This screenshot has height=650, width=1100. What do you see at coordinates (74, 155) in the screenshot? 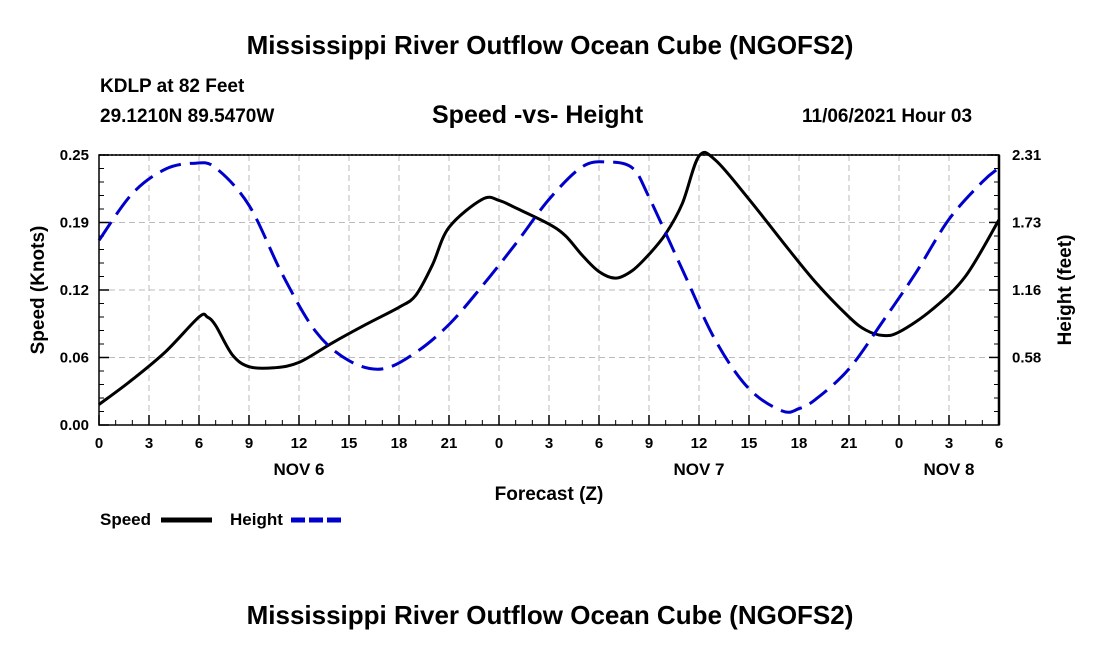
I see `y-tick-label: 0.25` at bounding box center [74, 155].